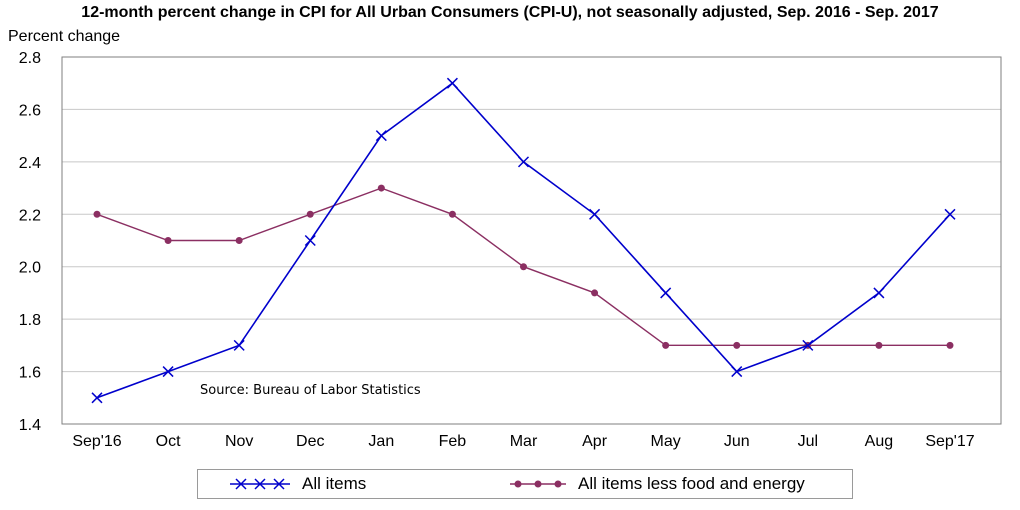 The height and width of the screenshot is (510, 1020). Describe the element at coordinates (879, 441) in the screenshot. I see `x-tick-label: Aug` at that location.